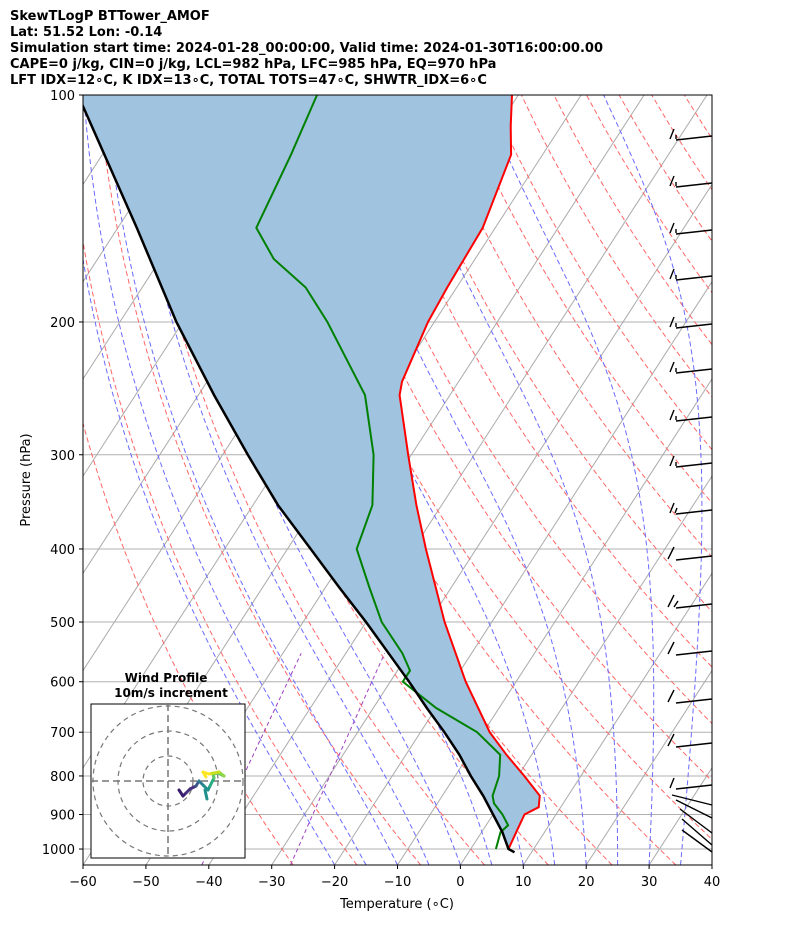 This screenshot has width=794, height=937. Describe the element at coordinates (649, 882) in the screenshot. I see `x-tick-label: 30` at that location.